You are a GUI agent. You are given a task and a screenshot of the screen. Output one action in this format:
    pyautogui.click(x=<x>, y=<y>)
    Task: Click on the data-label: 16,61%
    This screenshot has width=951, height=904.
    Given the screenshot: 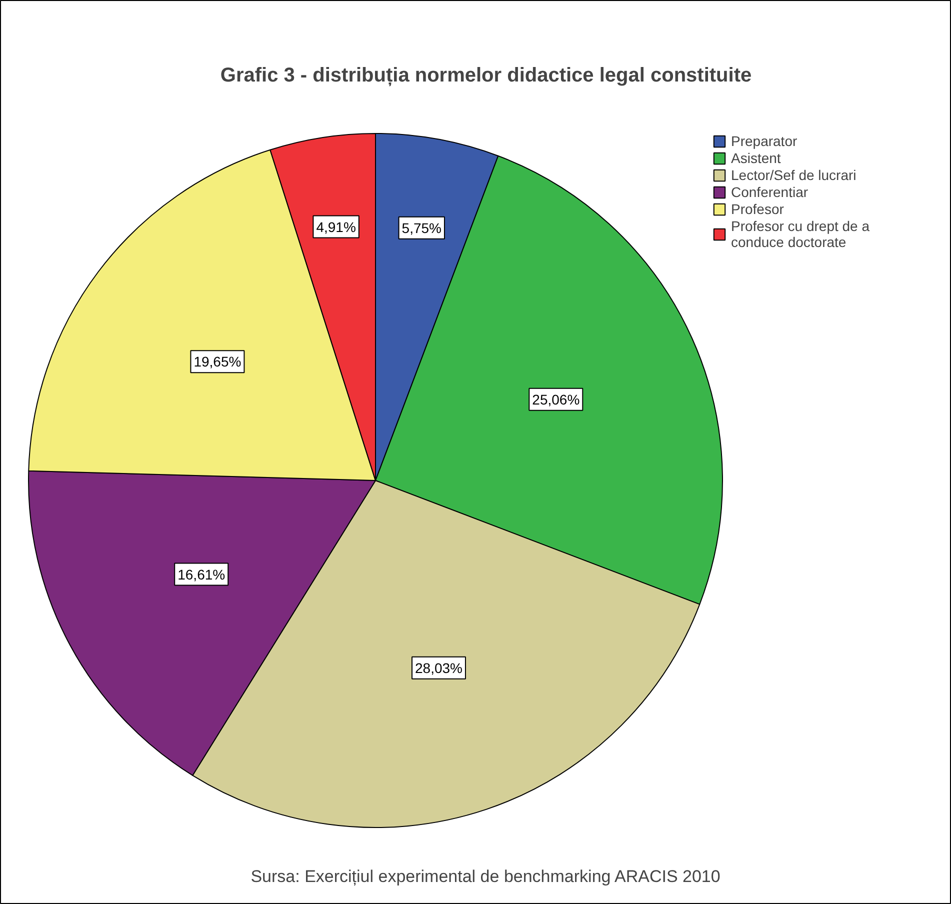 What is the action you would take?
    pyautogui.click(x=202, y=574)
    